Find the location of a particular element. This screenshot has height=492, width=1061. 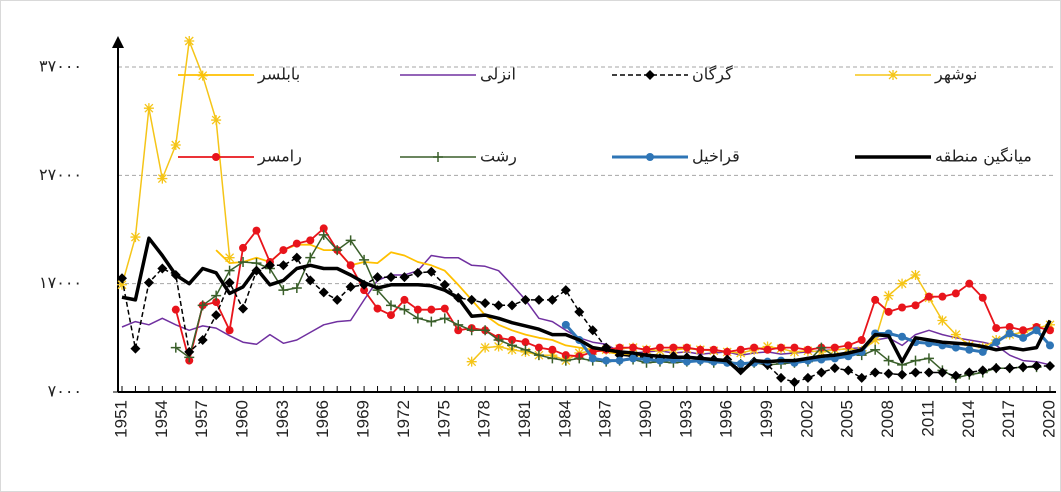

legend-label: بابلسر is located at coordinates (278, 75).